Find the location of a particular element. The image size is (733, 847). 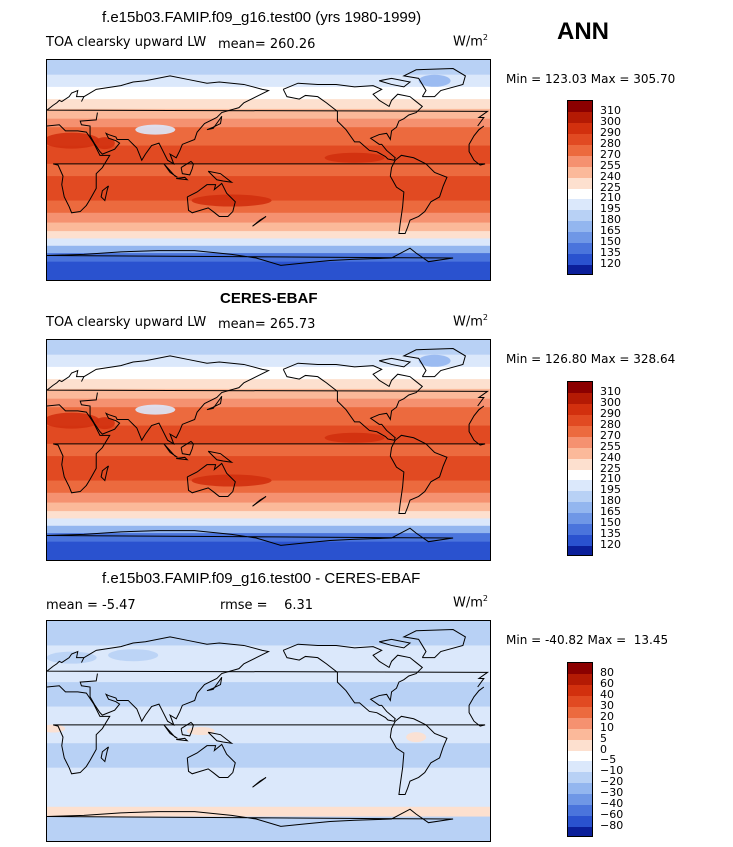

panel1-units: W/m2 is located at coordinates (470, 41).